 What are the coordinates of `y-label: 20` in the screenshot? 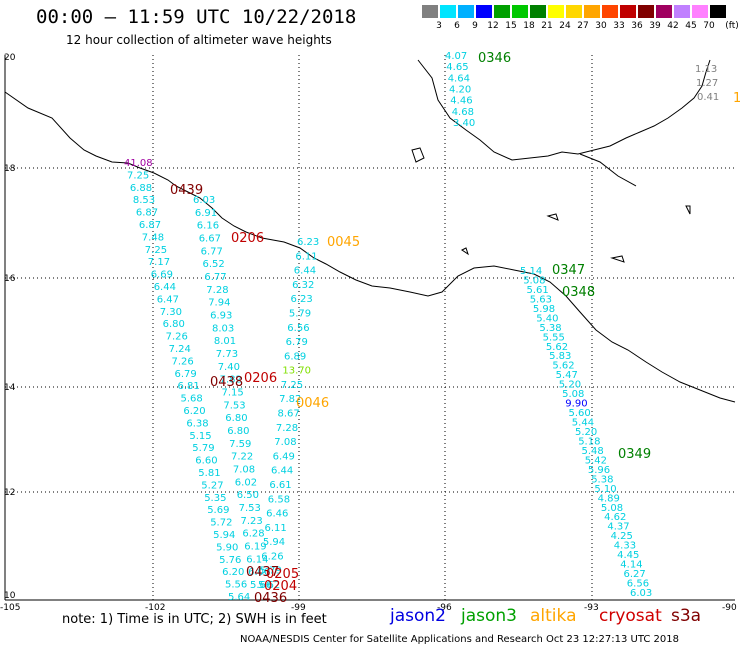 It's located at (10, 58).